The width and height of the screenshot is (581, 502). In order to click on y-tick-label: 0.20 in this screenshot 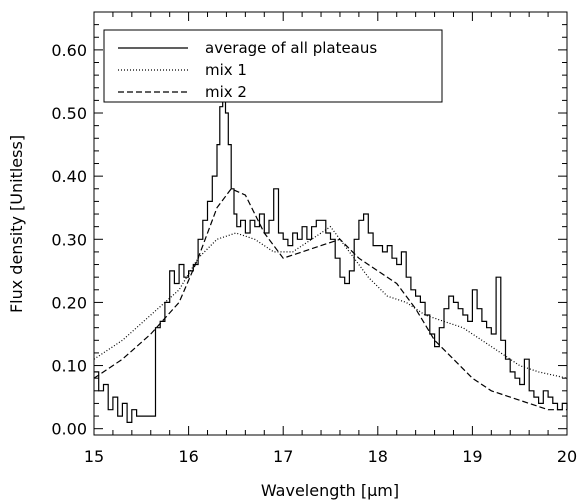, I will do `click(69, 302)`.